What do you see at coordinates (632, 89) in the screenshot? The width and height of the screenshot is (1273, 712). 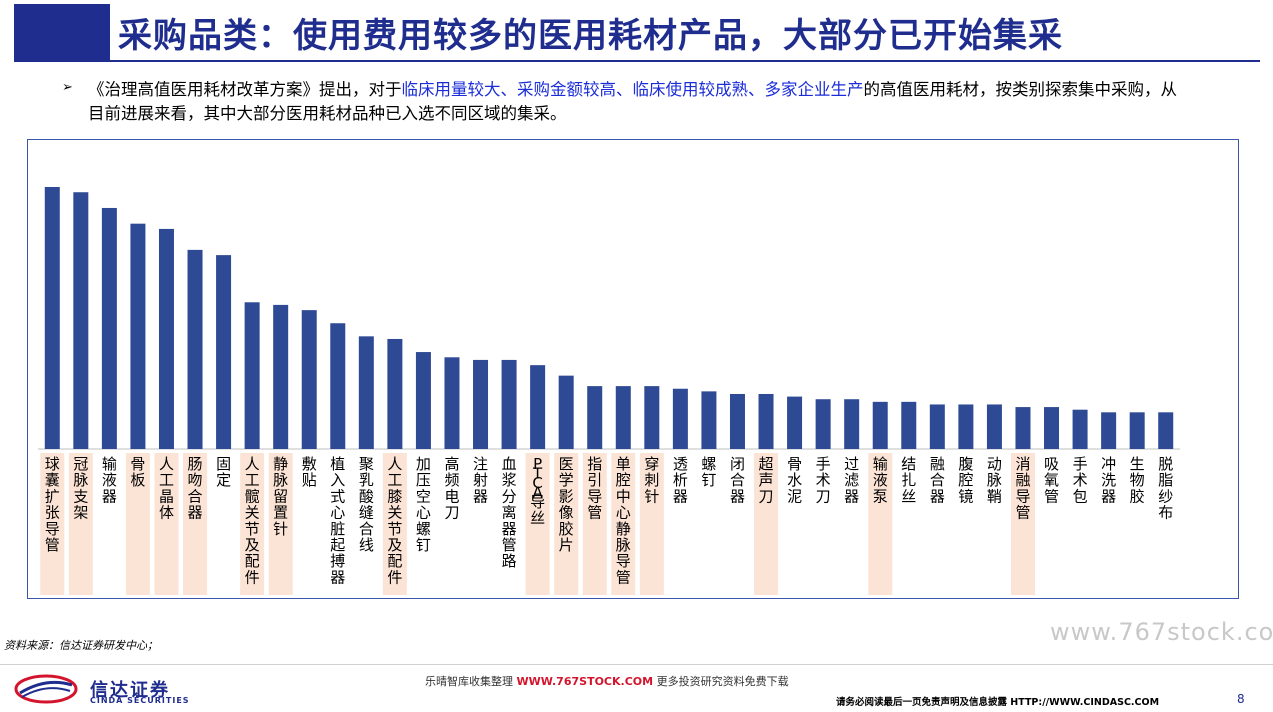 I see `intro-highlight: 临床用量较大、采购金额较高、临床使用较成熟、多家企业生产` at bounding box center [632, 89].